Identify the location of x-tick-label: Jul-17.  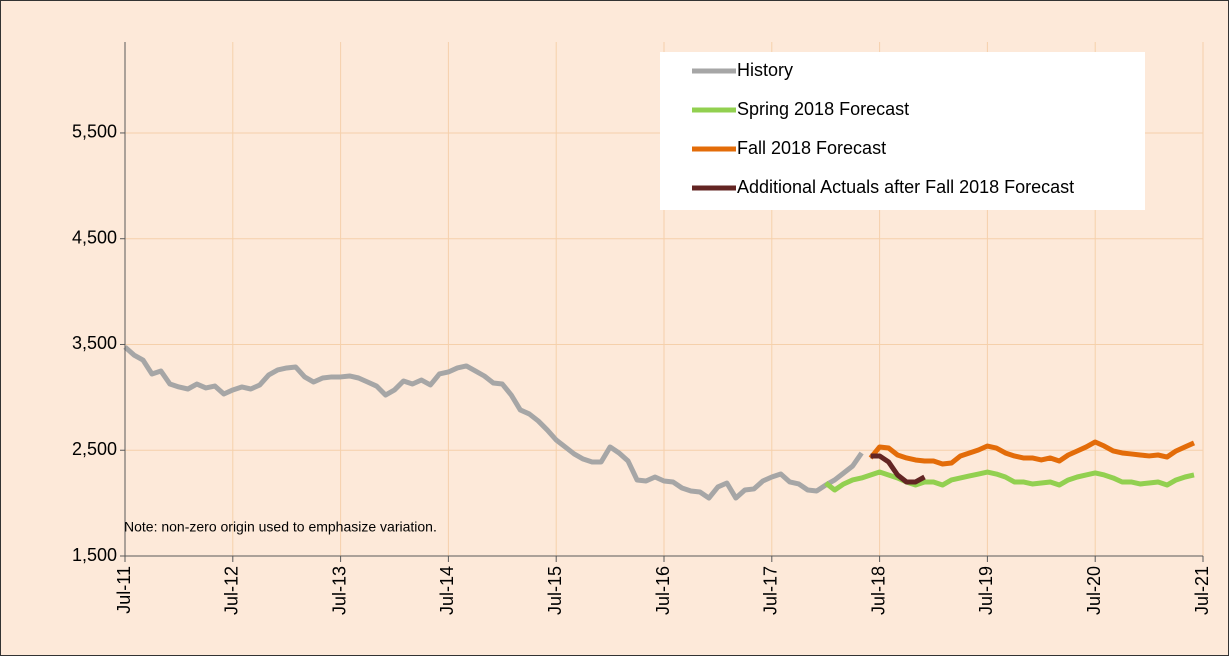
(771, 590).